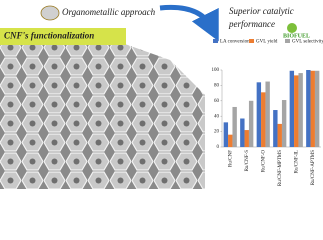 The width and height of the screenshot is (323, 240). Describe the element at coordinates (313, 168) in the screenshot. I see `x-tick-label: Ru/CNF-APTMS` at that location.